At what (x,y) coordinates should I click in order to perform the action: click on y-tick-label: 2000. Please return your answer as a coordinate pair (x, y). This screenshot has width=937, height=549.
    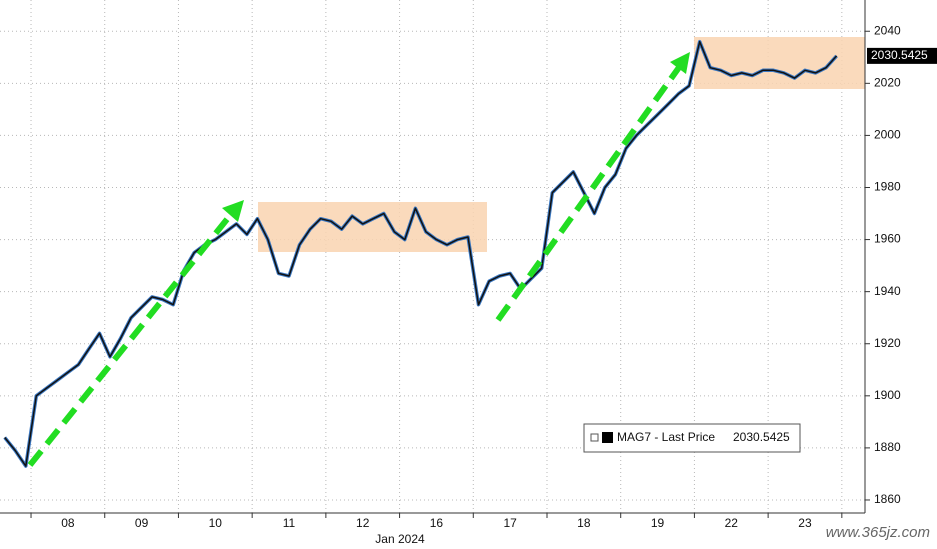
    Looking at the image, I should click on (887, 135).